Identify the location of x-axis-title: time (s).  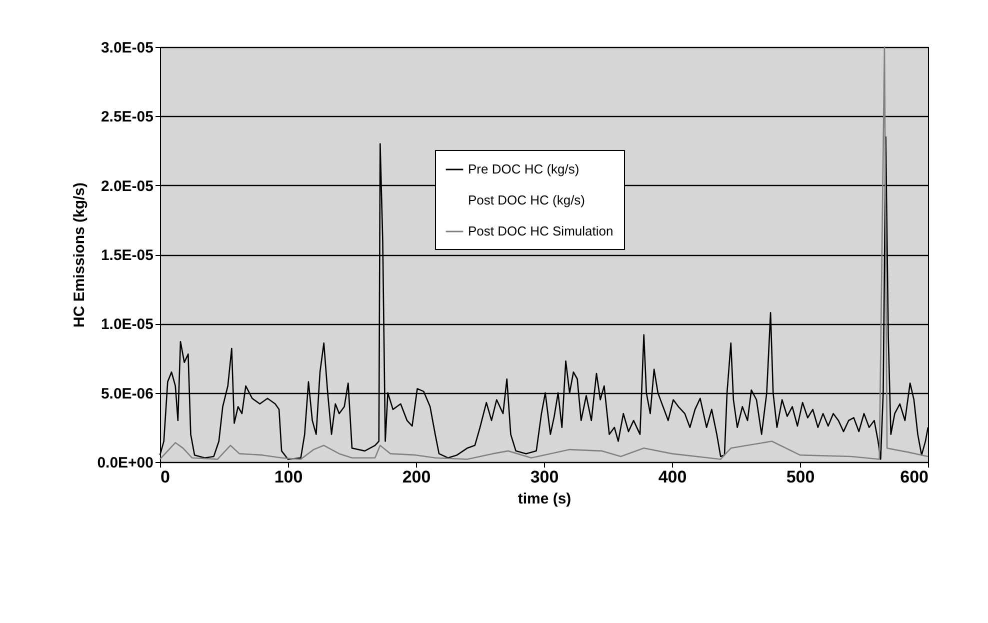
(545, 499).